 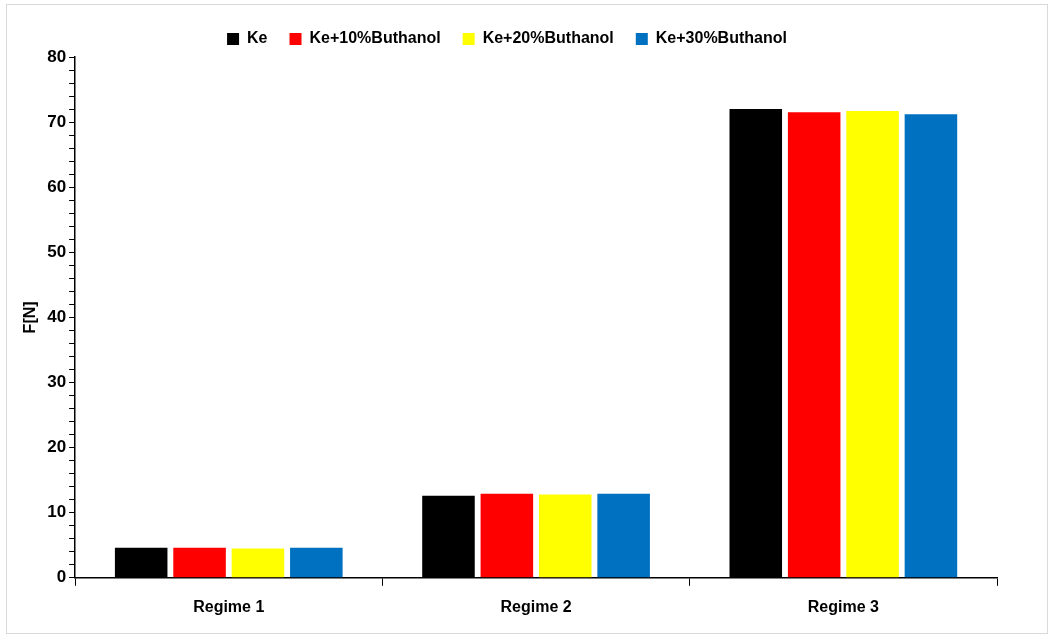 I want to click on legend-label: Ke+30%Buthanol, so click(x=721, y=38).